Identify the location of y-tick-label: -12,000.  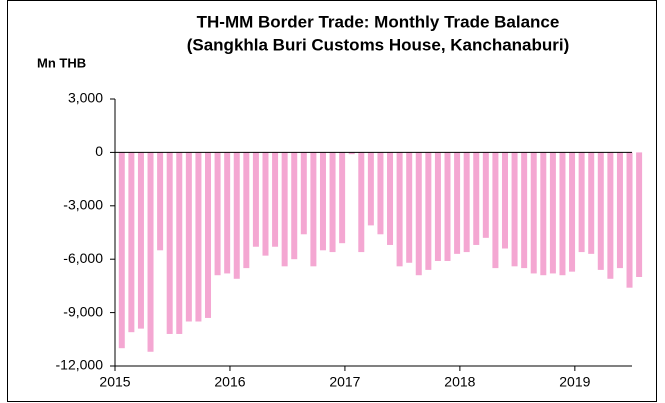
(80, 365).